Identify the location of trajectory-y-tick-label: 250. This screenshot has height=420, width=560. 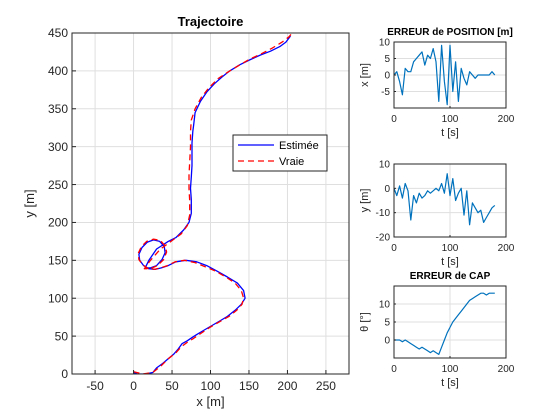
(58, 185).